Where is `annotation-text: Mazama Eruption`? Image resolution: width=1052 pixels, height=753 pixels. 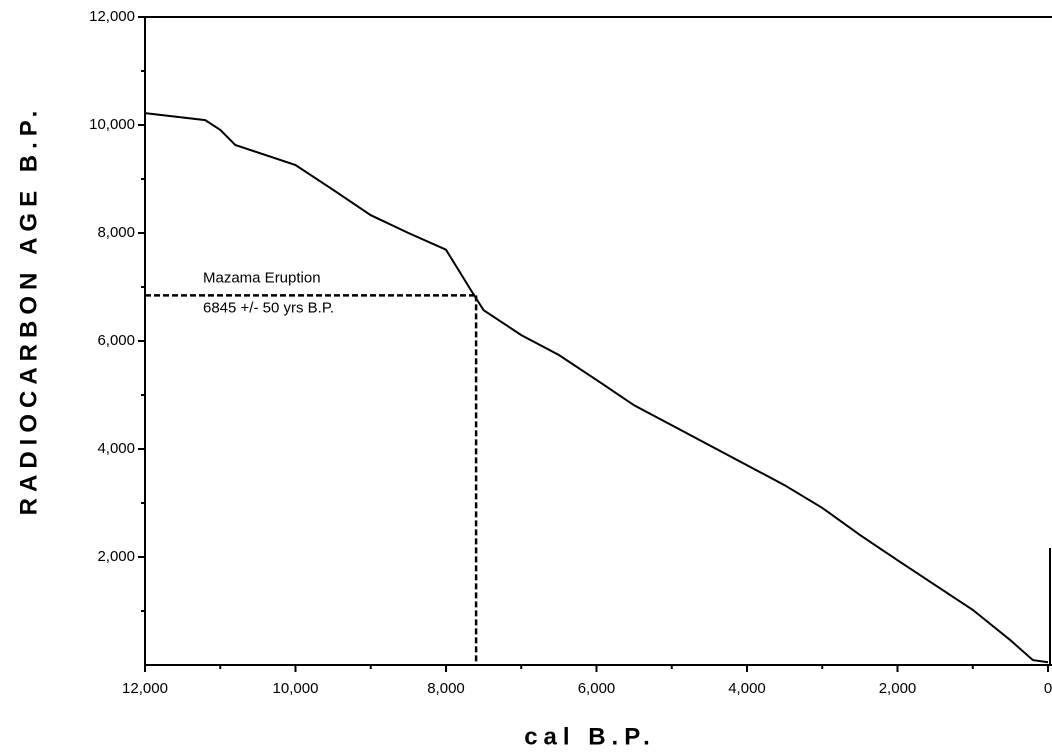 annotation-text: Mazama Eruption is located at coordinates (262, 277).